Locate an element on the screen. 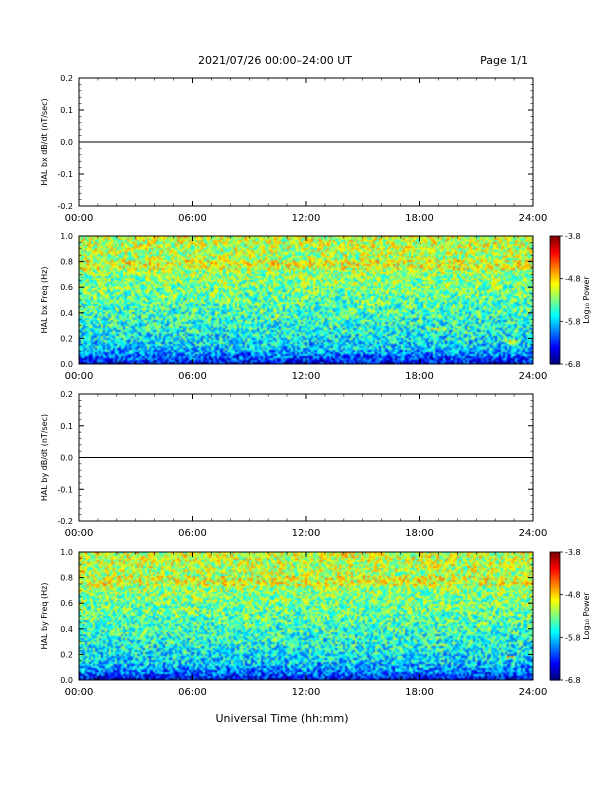  colorbar-tick-label: -6.8 is located at coordinates (573, 680).